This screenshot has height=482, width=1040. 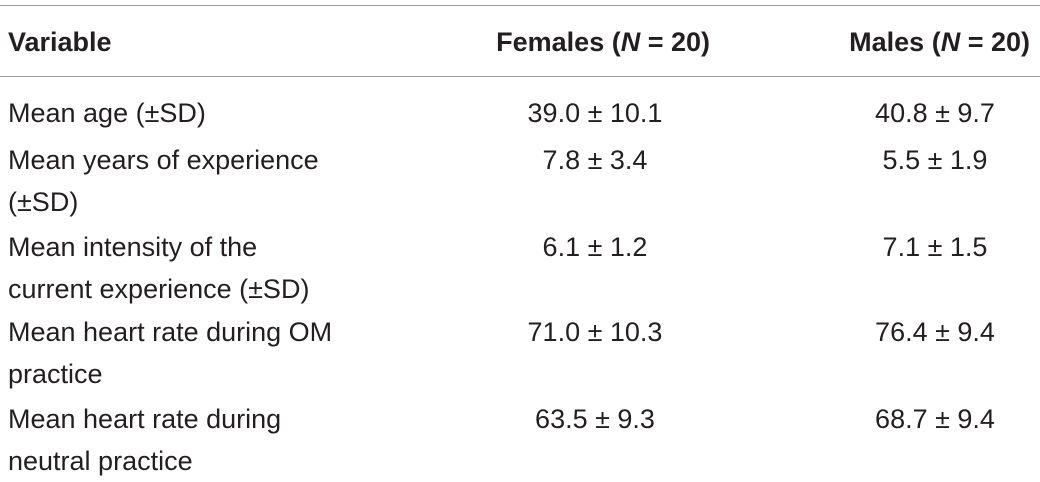 I want to click on row-variable: Mean years of experience (±SD), so click(x=163, y=181).